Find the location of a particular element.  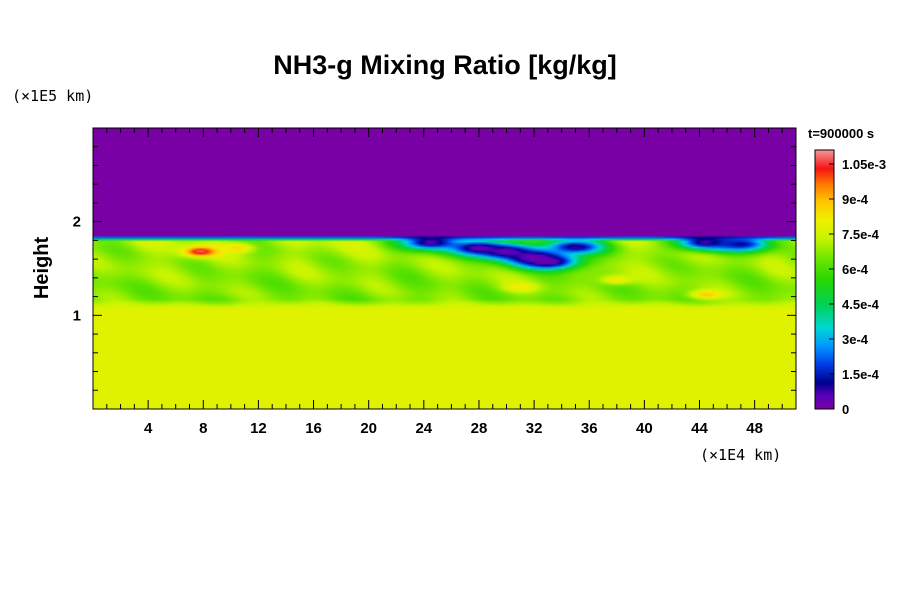

y-tick-label: 1 is located at coordinates (77, 315).